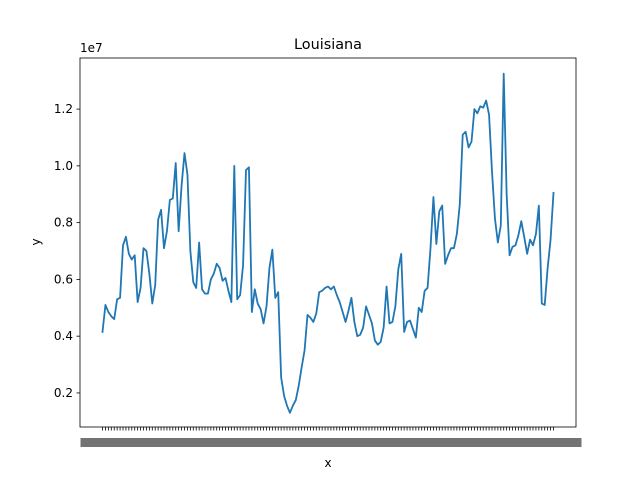  I want to click on y-tick-label: 0.8, so click(63, 223).